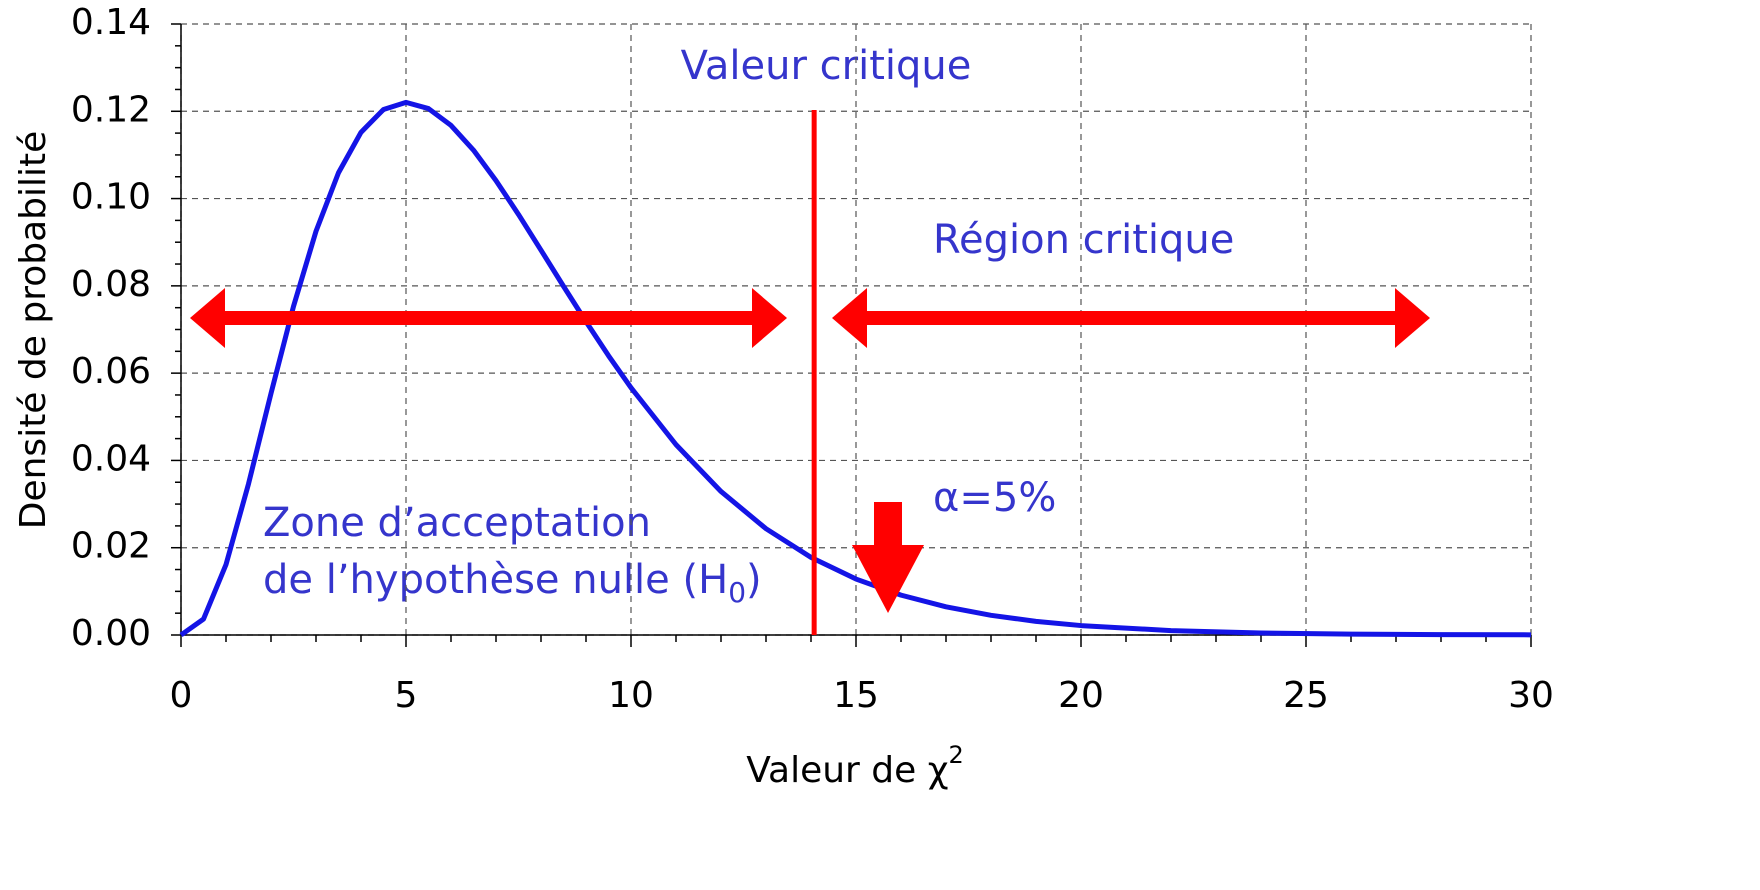 This screenshot has height=890, width=1760. What do you see at coordinates (181, 695) in the screenshot?
I see `x-tick-label: 0` at bounding box center [181, 695].